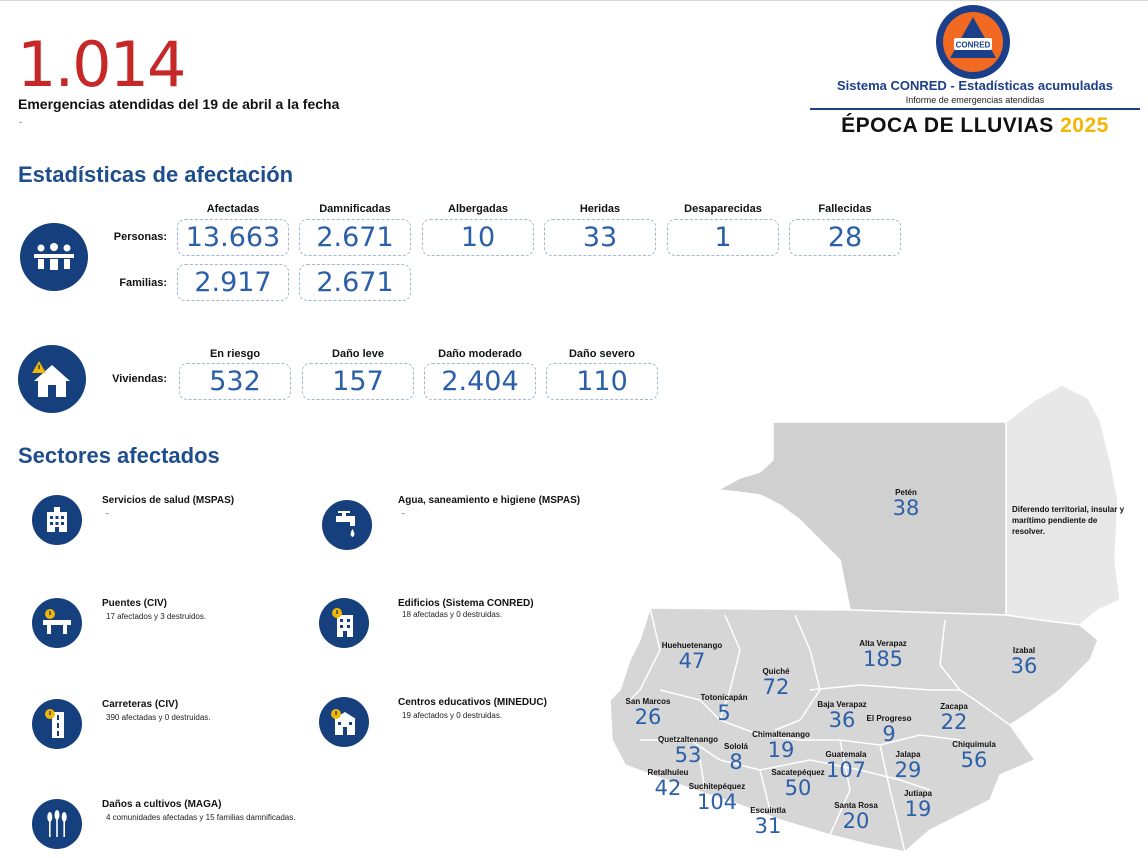 The width and height of the screenshot is (1148, 858). Describe the element at coordinates (668, 788) in the screenshot. I see `dept-value: 42` at that location.